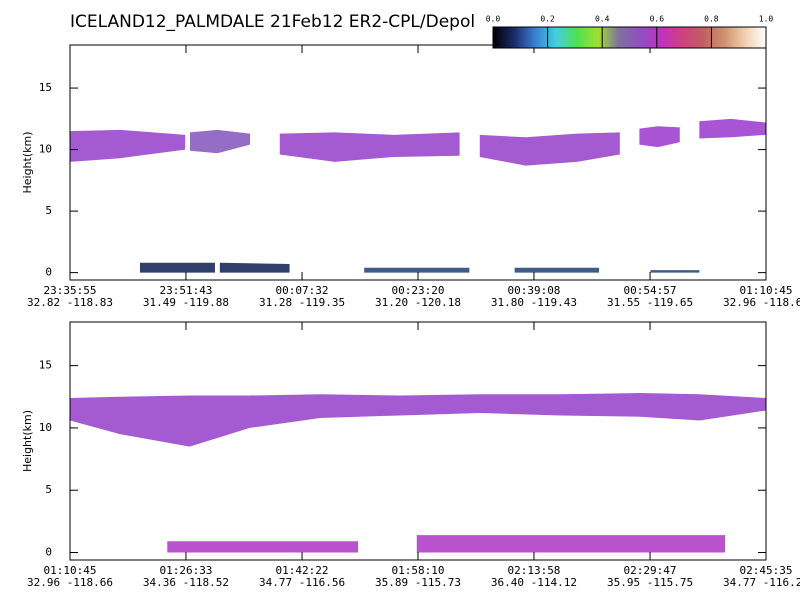 The width and height of the screenshot is (800, 600). I want to click on x-tick-sublabel: 34.36 -118.52, so click(186, 582).